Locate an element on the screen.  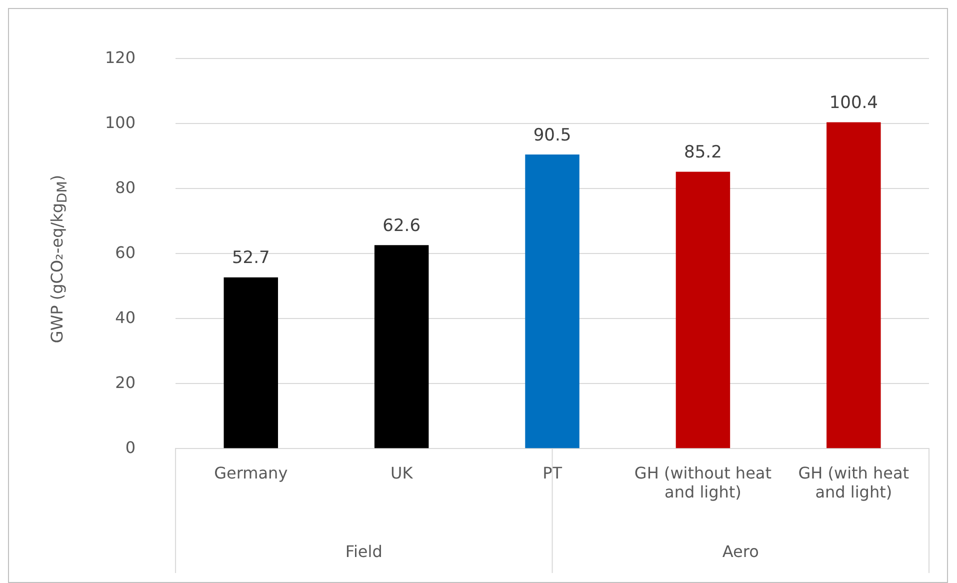
y-tick-label: 40 is located at coordinates (125, 317).